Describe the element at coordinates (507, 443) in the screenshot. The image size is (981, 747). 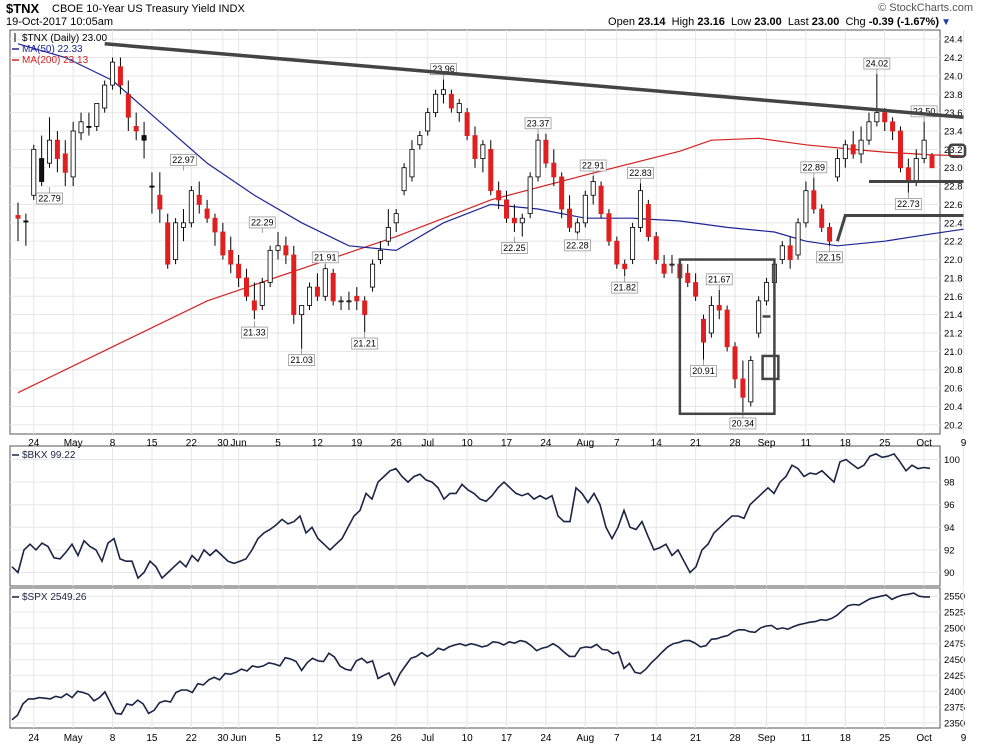
I see `x-tick-label: 17` at that location.